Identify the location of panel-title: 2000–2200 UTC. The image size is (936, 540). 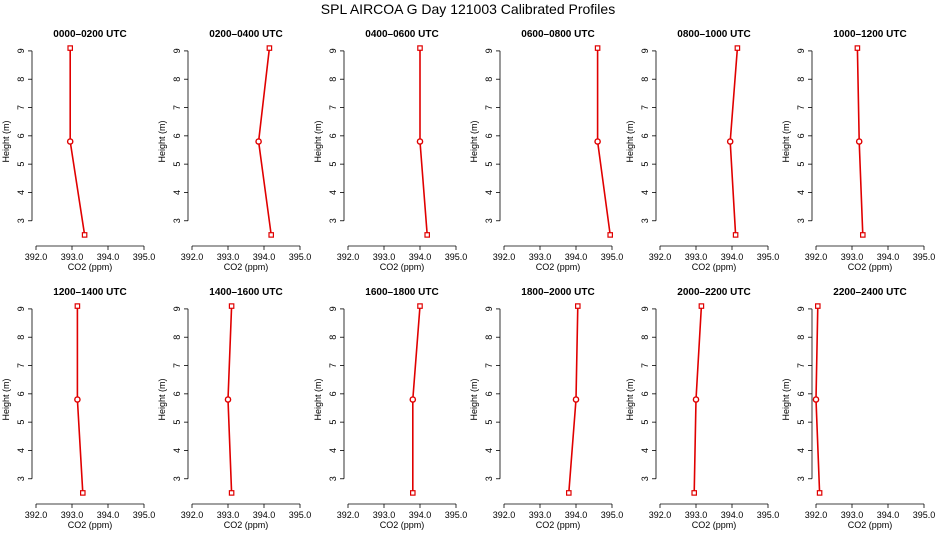
(713, 292).